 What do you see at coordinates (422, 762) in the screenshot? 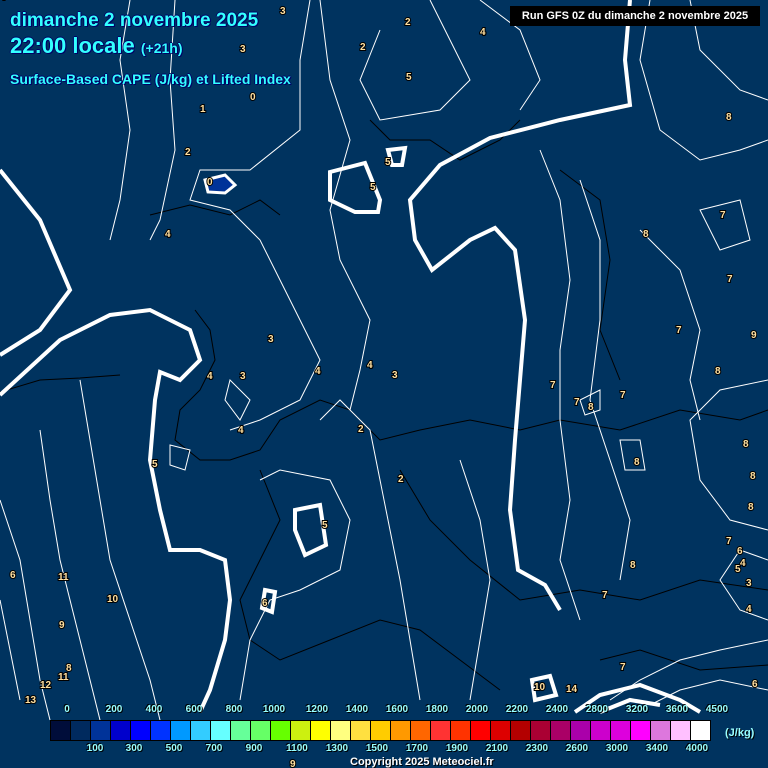
I see `copyright: Copyright 2025 Meteociel.fr` at bounding box center [422, 762].